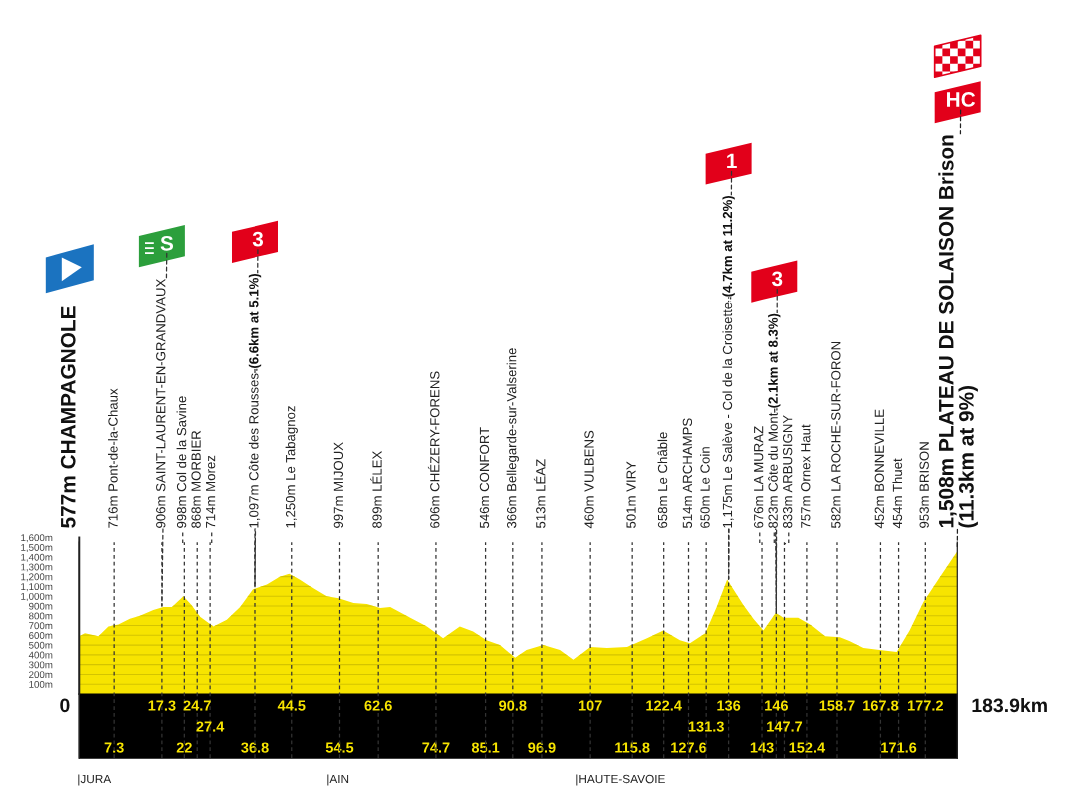 This screenshot has width=1080, height=808. What do you see at coordinates (776, 705) in the screenshot?
I see `annotation: 146` at bounding box center [776, 705].